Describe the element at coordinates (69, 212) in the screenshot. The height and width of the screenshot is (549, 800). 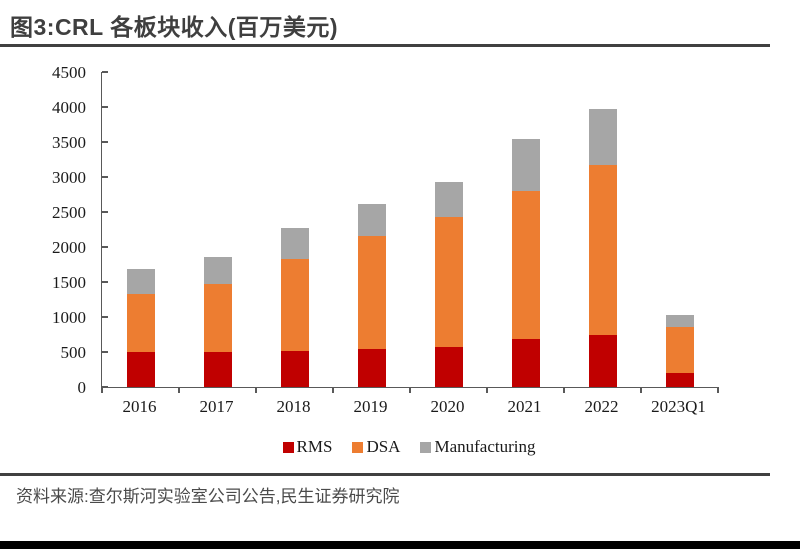
I see `y-tick-label: 2500` at that location.